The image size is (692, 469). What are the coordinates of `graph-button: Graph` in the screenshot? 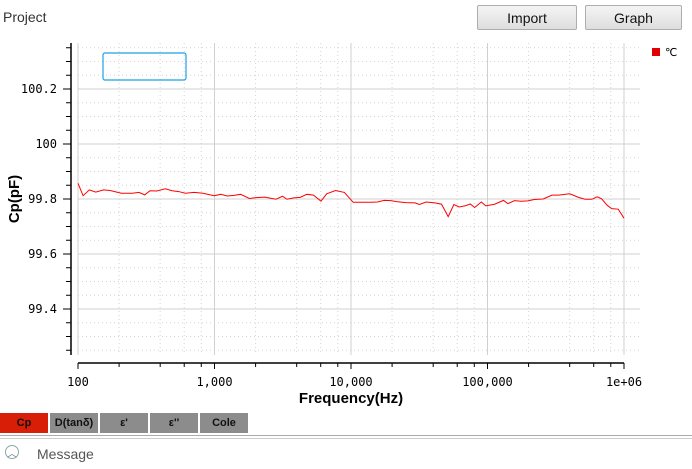 It's located at (633, 17).